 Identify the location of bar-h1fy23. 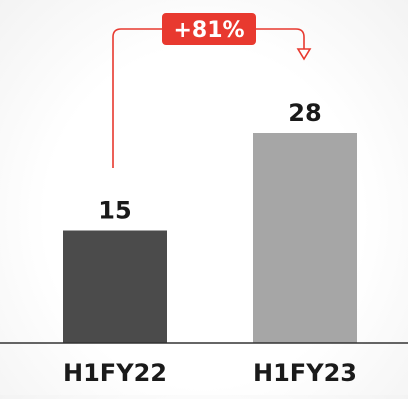
(305, 238).